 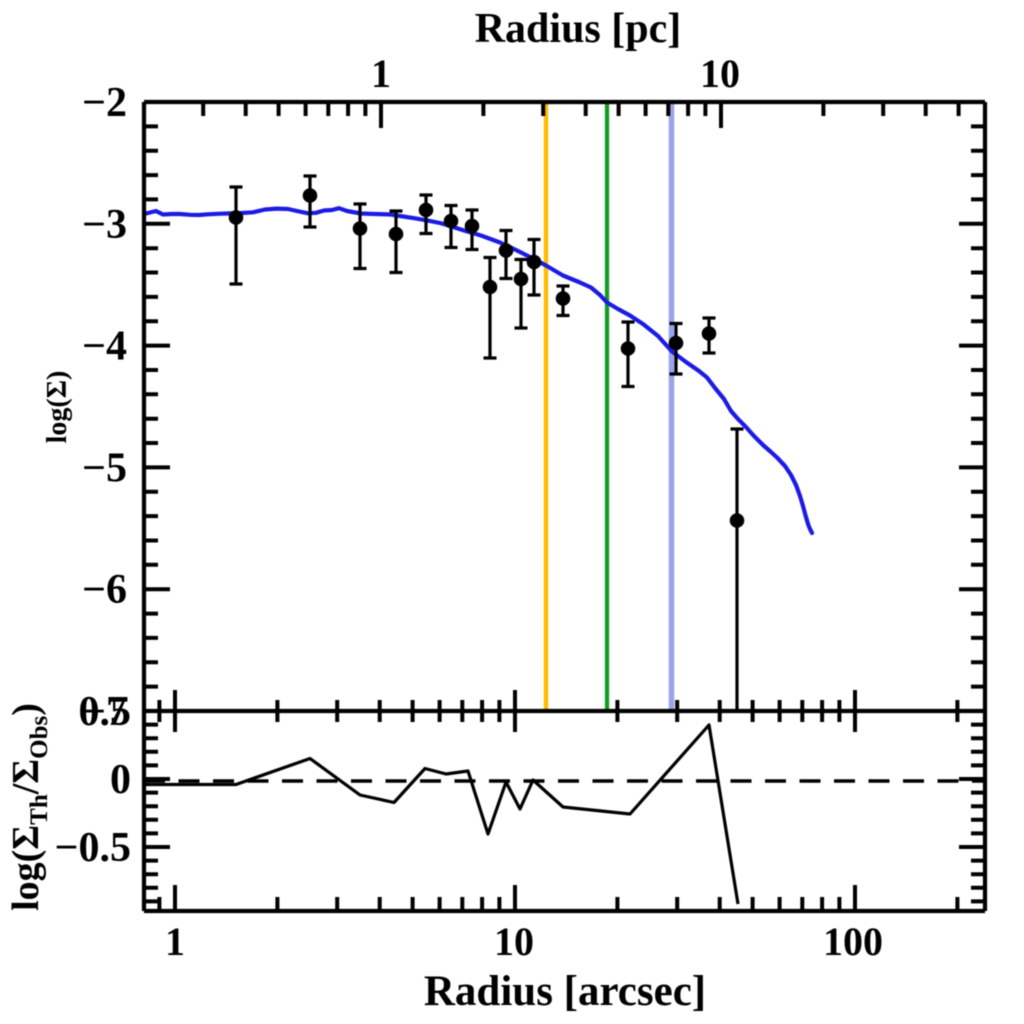 What do you see at coordinates (120, 780) in the screenshot?
I see `svg-text: 0` at bounding box center [120, 780].